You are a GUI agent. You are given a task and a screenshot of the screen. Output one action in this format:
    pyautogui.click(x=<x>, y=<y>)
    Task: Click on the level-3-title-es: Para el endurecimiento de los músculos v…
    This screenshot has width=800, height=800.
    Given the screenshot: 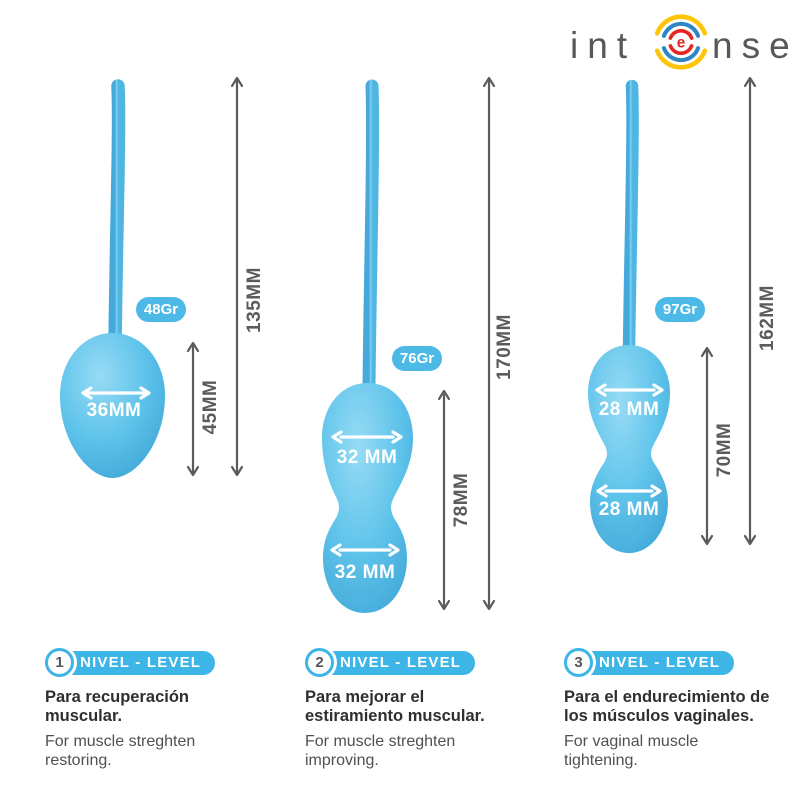 What is the action you would take?
    pyautogui.click(x=667, y=707)
    